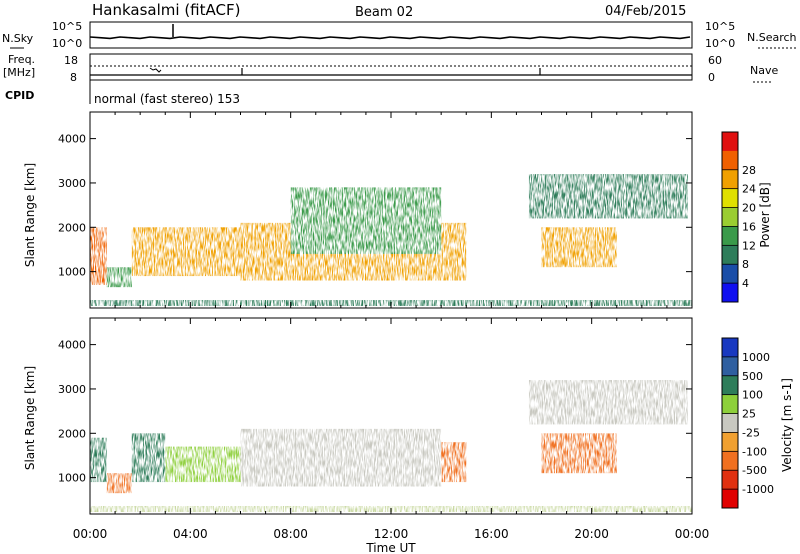 Image resolution: width=800 pixels, height=554 pixels. What do you see at coordinates (21, 59) in the screenshot?
I see `freq-label-1: Freq.` at bounding box center [21, 59].